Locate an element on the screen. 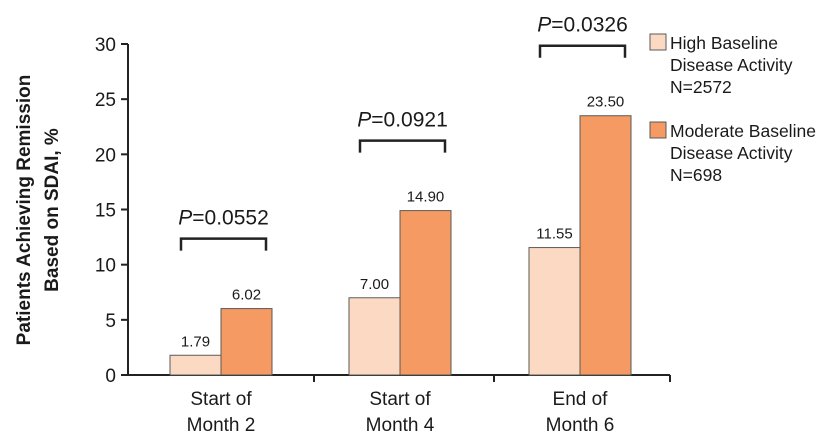 The height and width of the screenshot is (438, 831). legend-label: High Baseline is located at coordinates (724, 43).